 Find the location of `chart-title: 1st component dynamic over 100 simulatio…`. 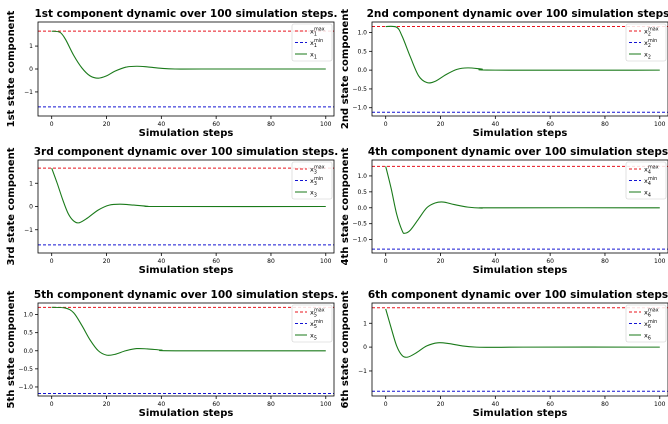

chart-title: 1st component dynamic over 100 simulatio… is located at coordinates (185, 14).